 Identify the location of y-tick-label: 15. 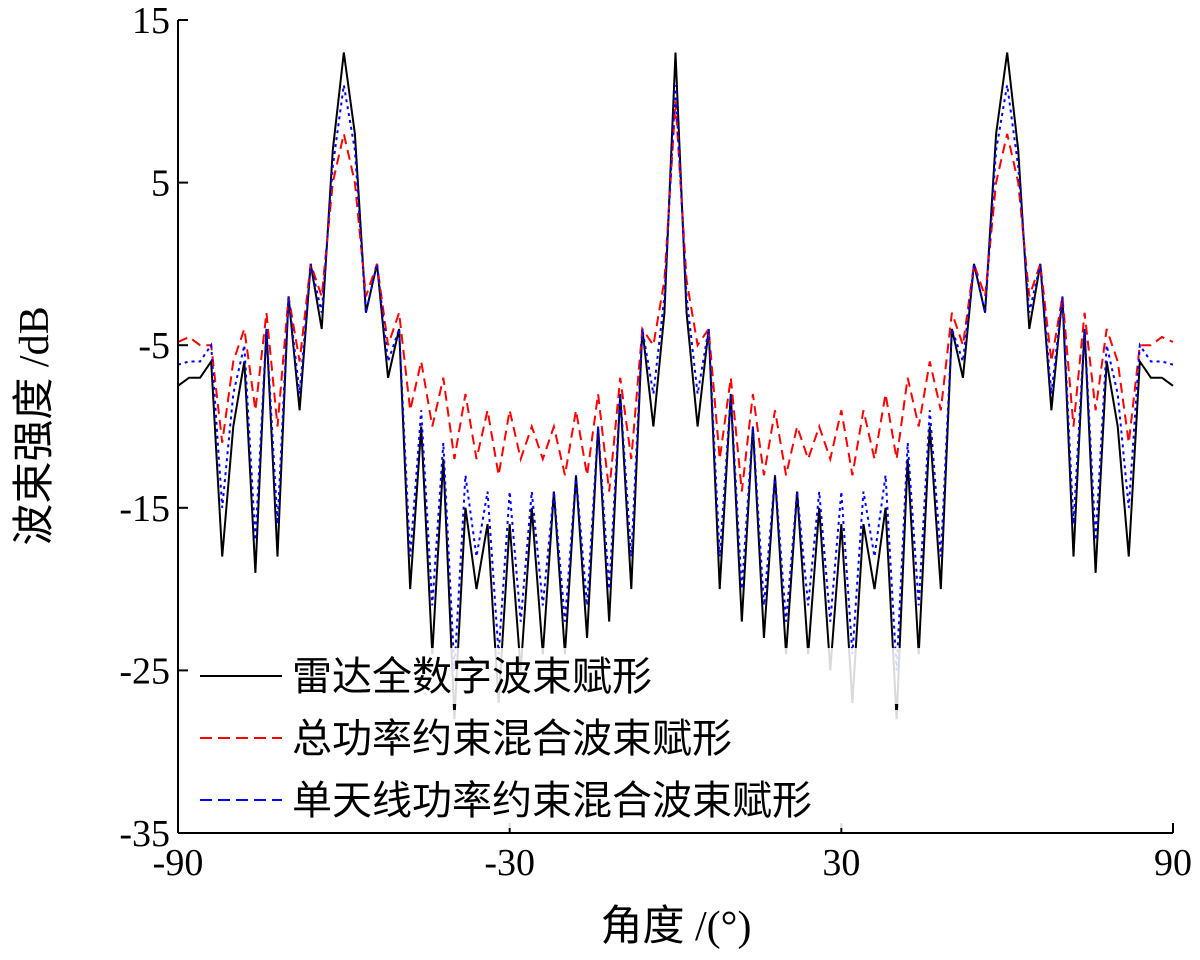
(151, 21).